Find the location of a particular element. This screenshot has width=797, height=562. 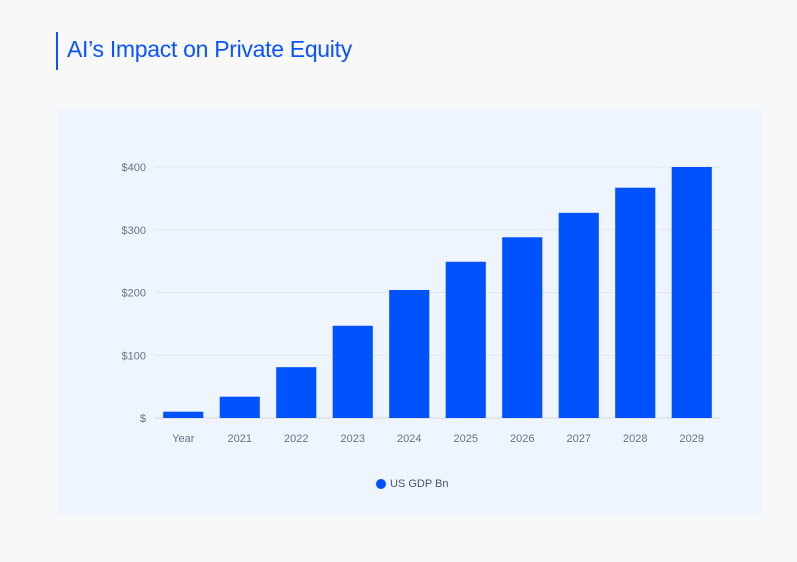

y-tick-label: $400 is located at coordinates (134, 168).